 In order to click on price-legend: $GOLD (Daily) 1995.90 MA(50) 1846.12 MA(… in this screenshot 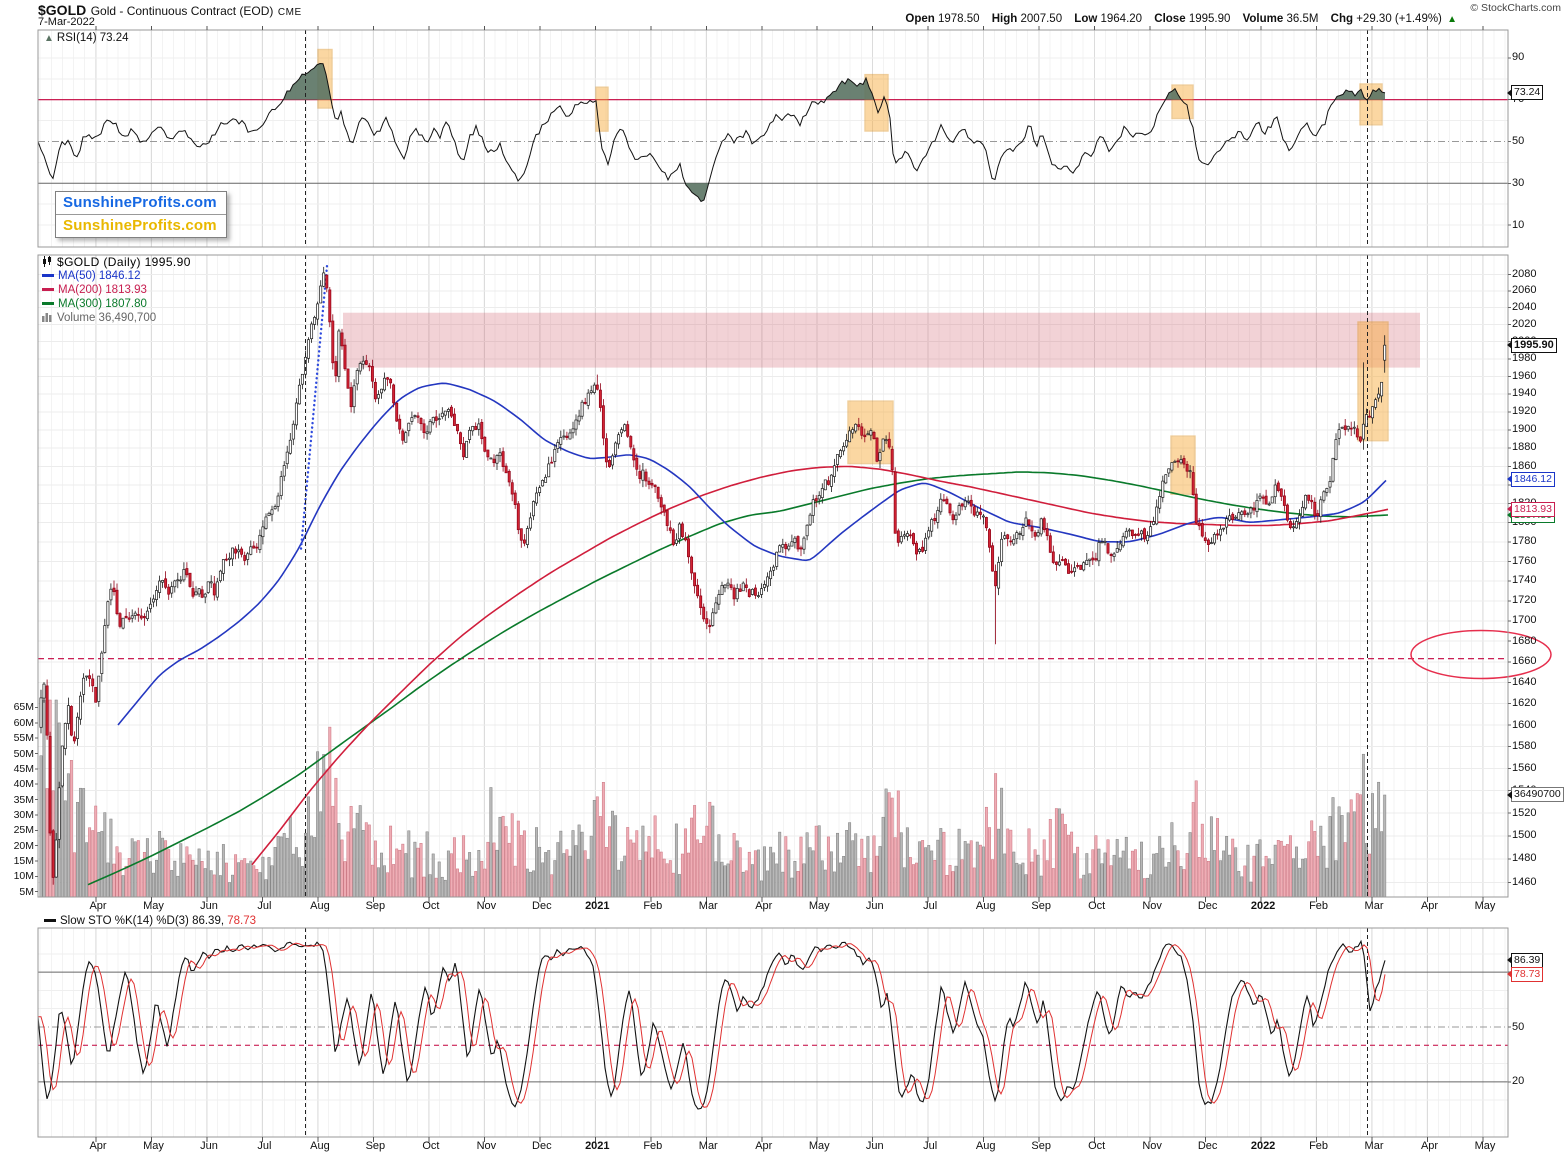, I will do `click(116, 290)`.